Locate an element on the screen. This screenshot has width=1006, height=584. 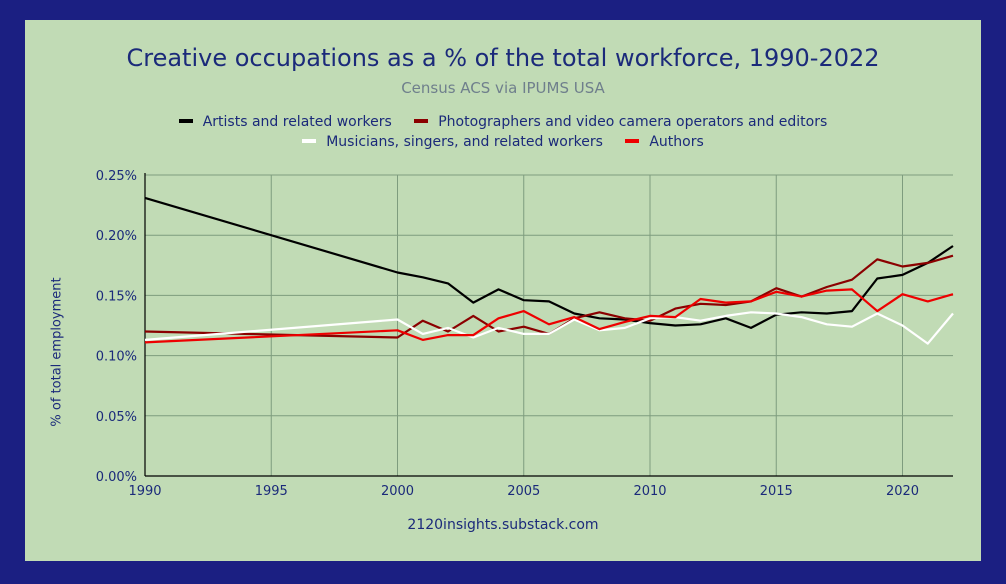
legend-item-musicians: Musicians, singers, and related workers is located at coordinates (452, 142).